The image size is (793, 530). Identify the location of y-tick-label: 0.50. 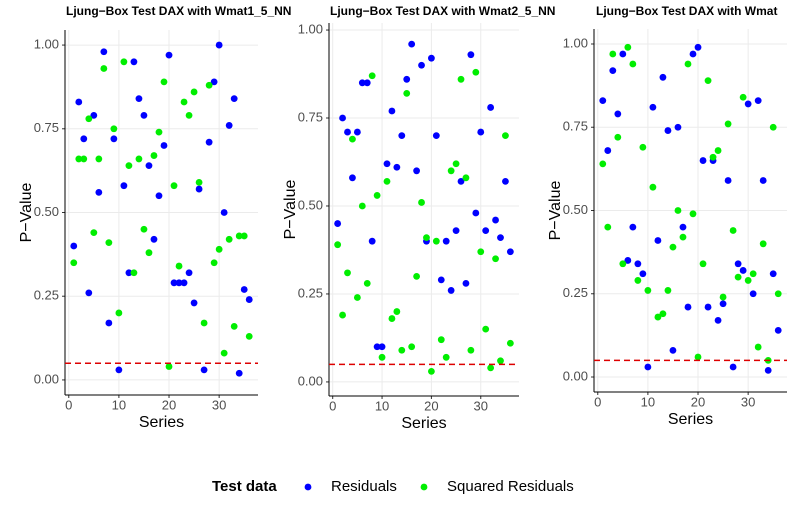
(46, 211).